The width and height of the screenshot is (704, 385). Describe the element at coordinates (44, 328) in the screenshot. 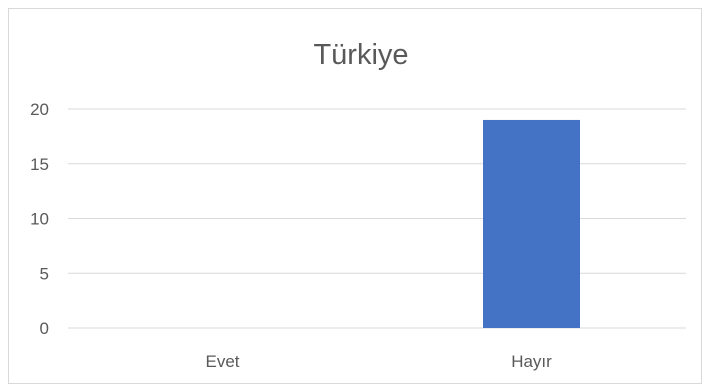

I see `y-tick-label: 0` at that location.